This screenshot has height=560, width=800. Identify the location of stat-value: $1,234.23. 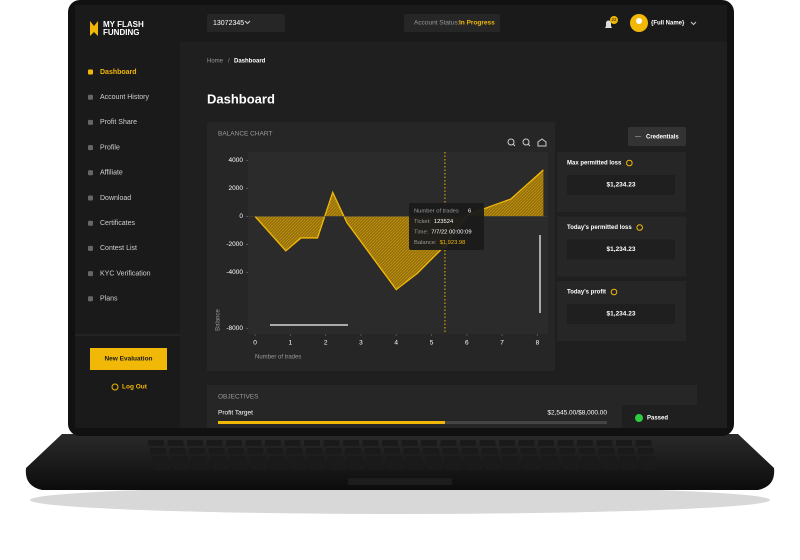
(621, 185).